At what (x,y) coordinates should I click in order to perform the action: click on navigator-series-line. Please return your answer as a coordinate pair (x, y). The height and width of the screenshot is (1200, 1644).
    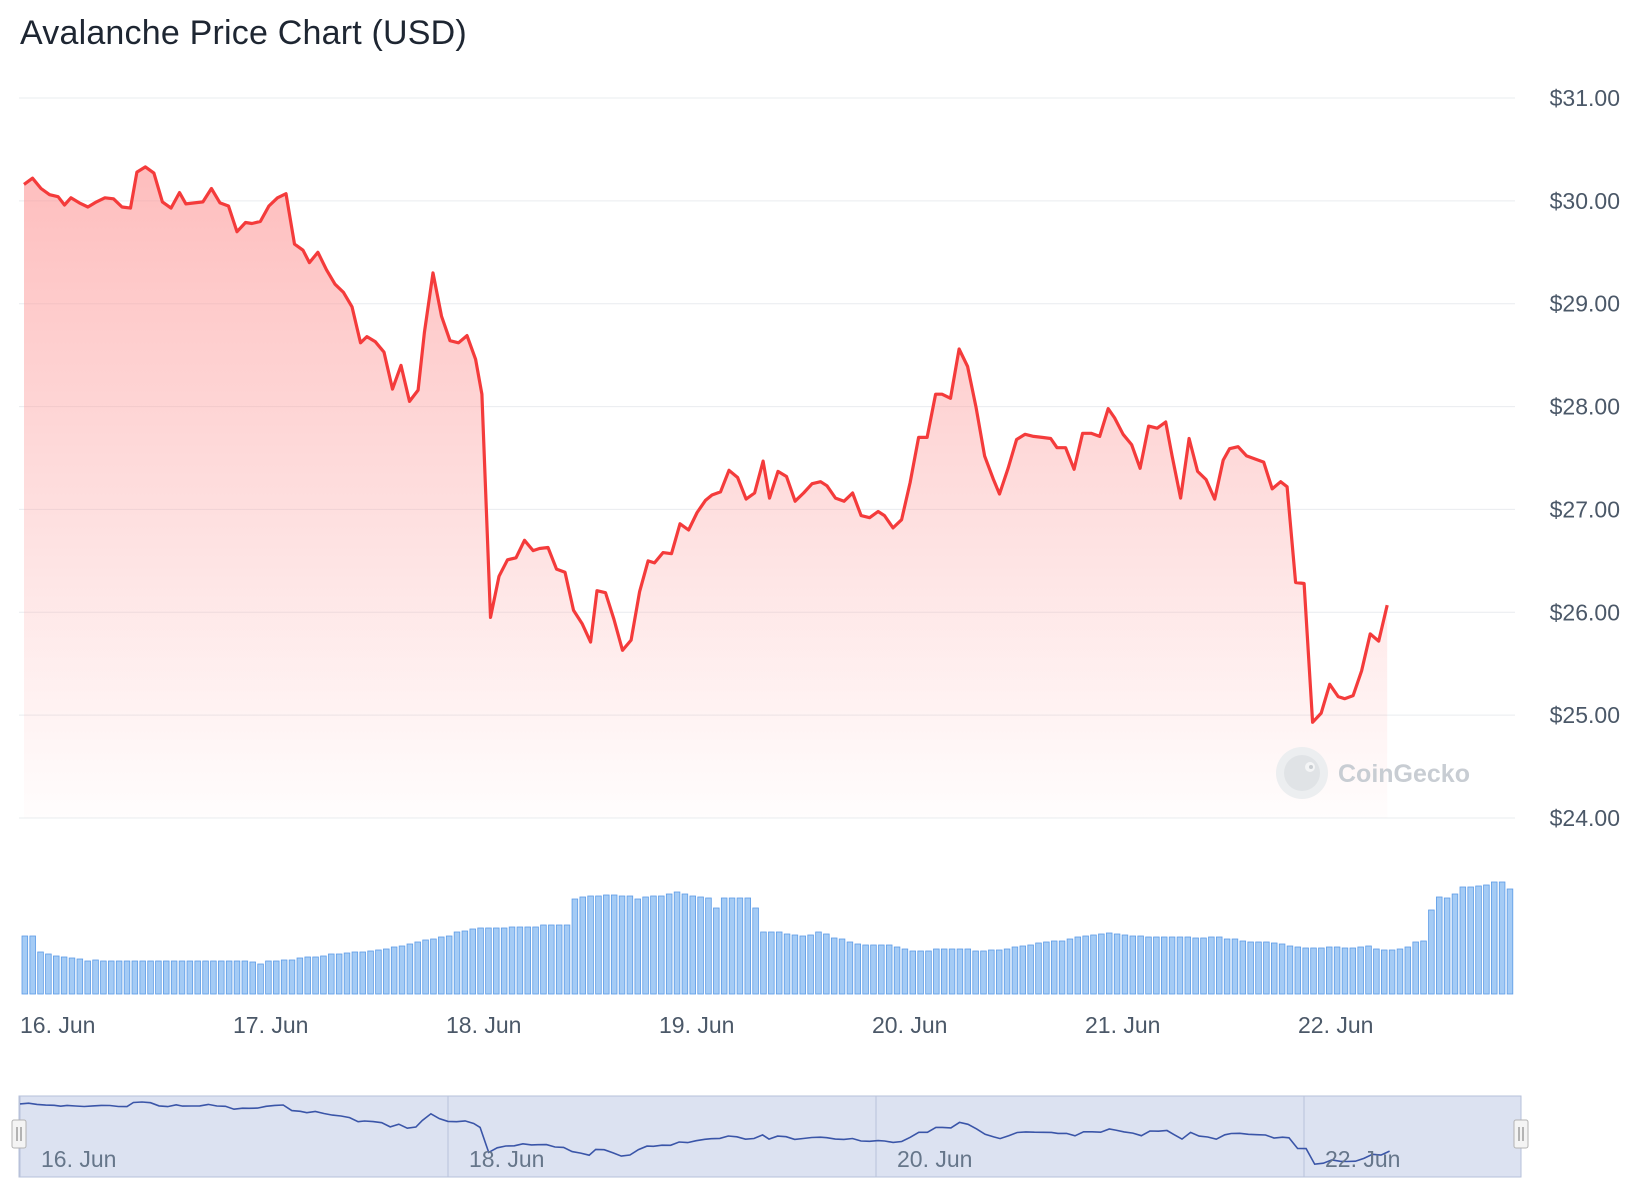
    Looking at the image, I should click on (704, 1133).